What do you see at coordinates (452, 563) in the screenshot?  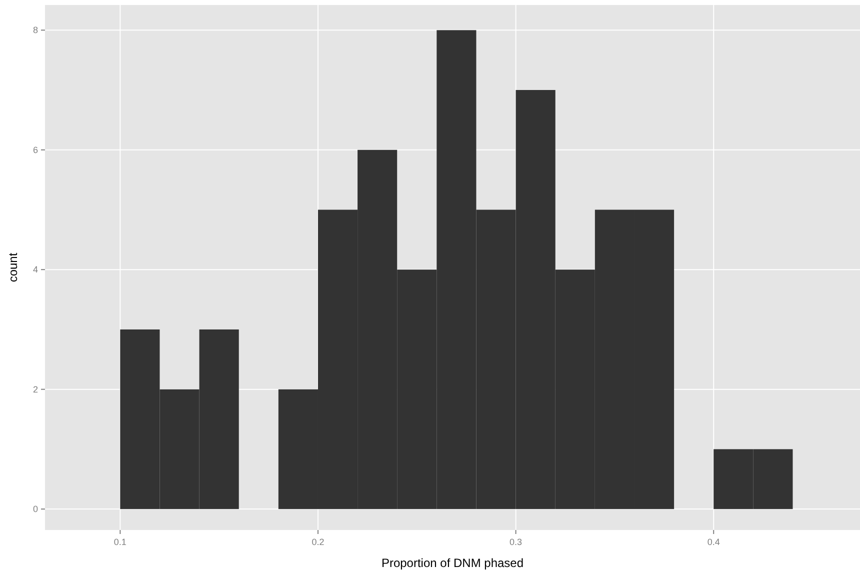 I see `x-axis-title: Proportion of DNM phased` at bounding box center [452, 563].